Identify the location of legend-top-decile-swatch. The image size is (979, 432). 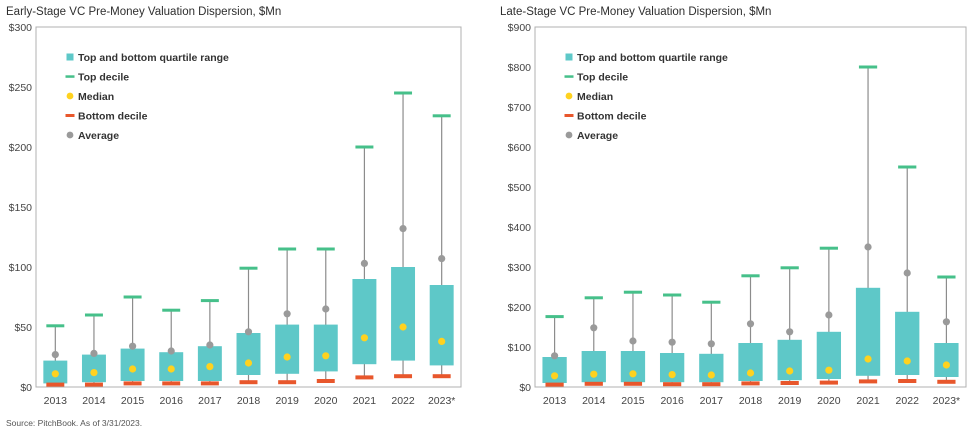
(70, 76).